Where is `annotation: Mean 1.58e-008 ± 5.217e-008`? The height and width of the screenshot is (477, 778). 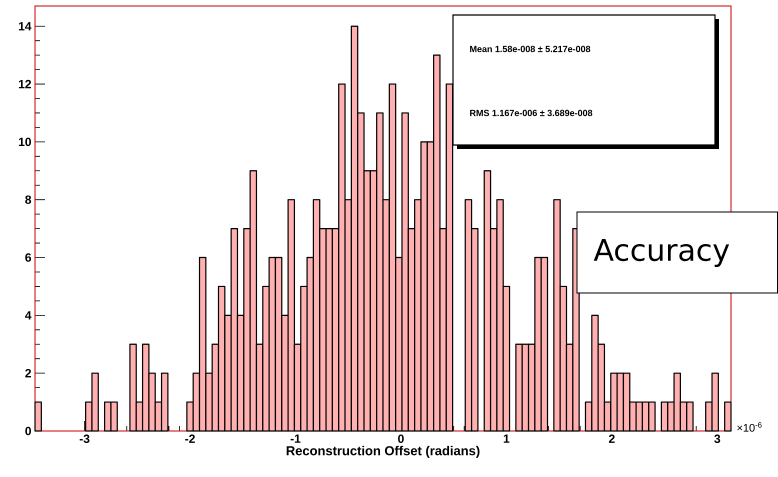 annotation: Mean 1.58e-008 ± 5.217e-008 is located at coordinates (530, 49).